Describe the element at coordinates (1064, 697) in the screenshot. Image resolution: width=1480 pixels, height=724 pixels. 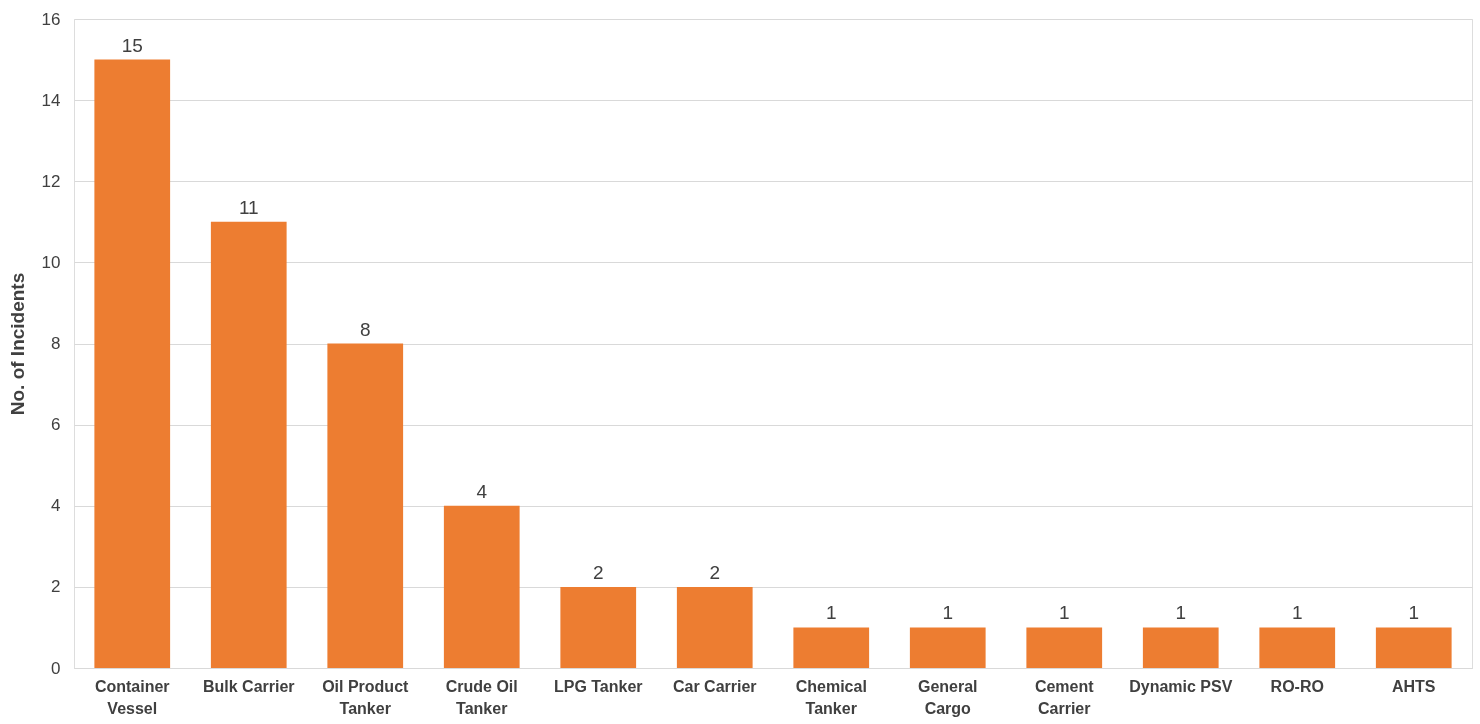
I see `x-tick-label: Cement Carrier` at that location.